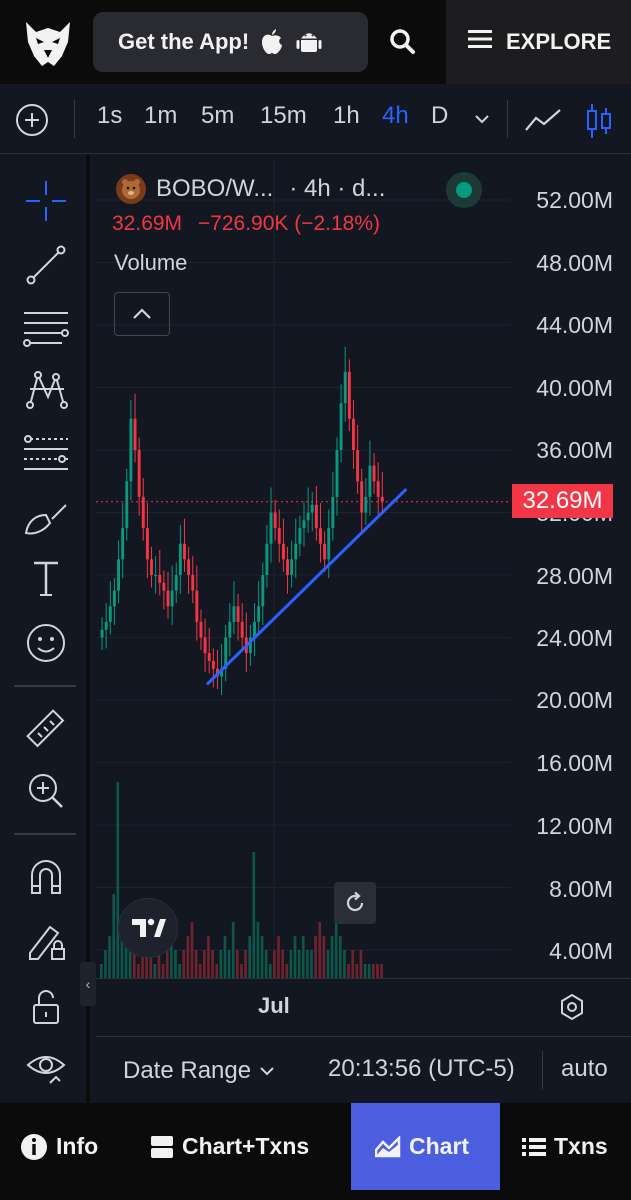 The image size is (631, 1200). I want to click on emoji-icon, so click(46, 643).